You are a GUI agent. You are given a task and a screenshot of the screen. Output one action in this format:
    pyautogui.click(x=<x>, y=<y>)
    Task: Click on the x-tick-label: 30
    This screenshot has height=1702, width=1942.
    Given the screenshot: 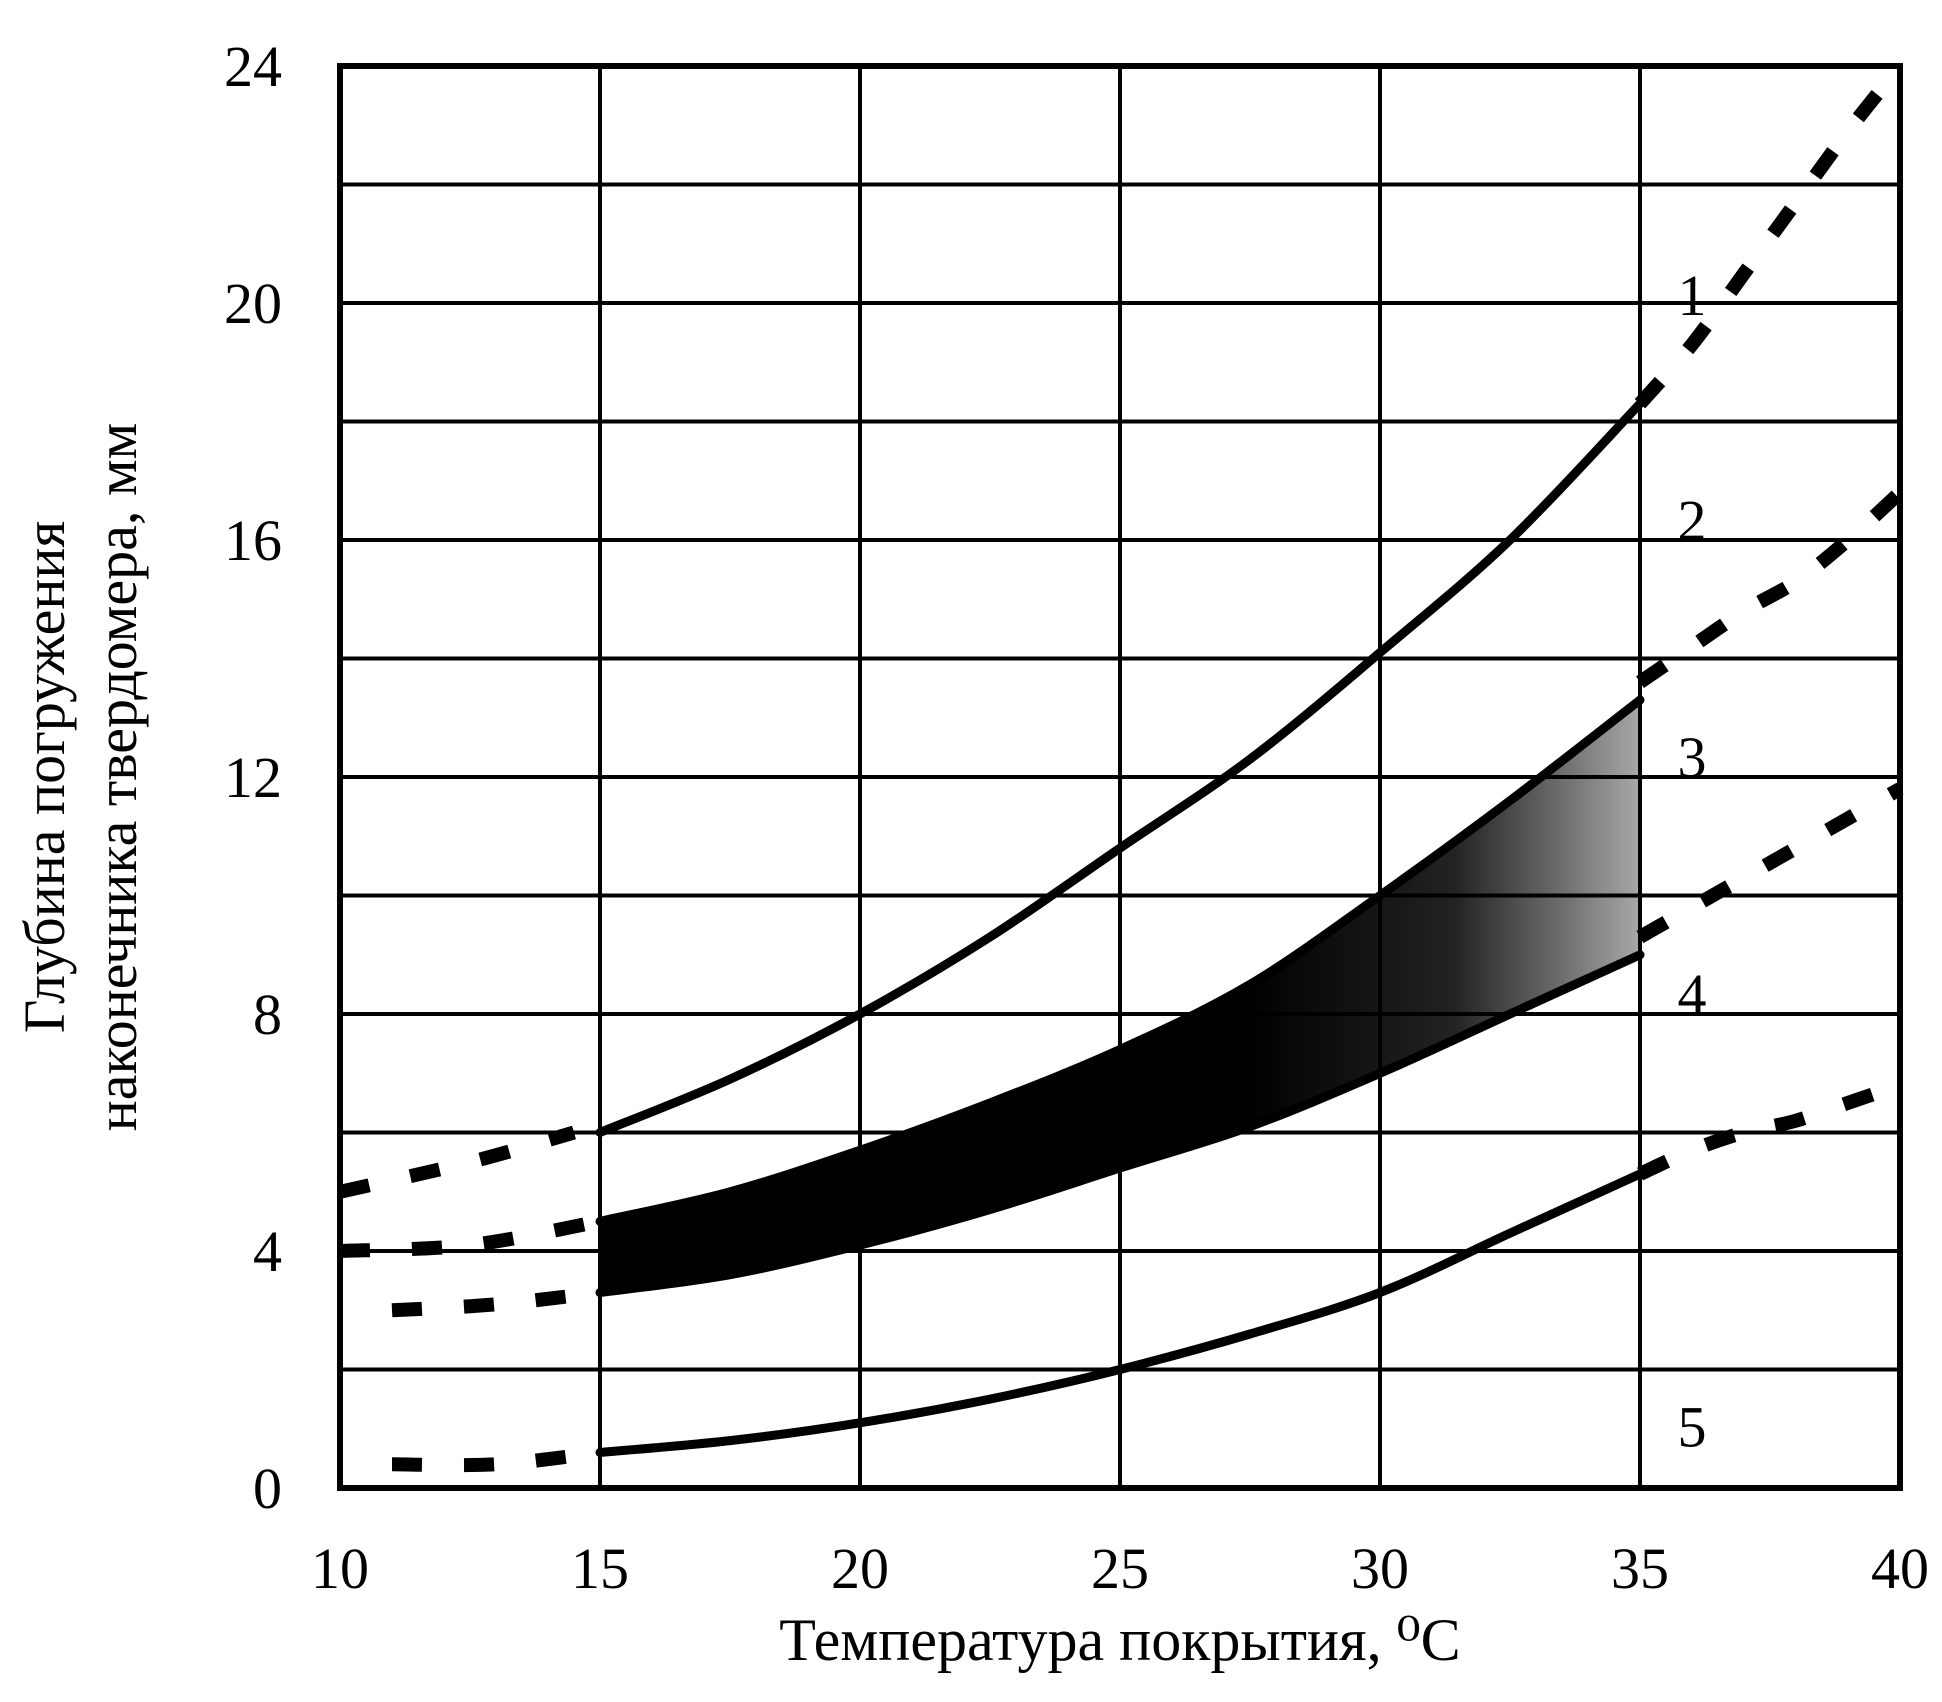 What is the action you would take?
    pyautogui.click(x=1380, y=1568)
    